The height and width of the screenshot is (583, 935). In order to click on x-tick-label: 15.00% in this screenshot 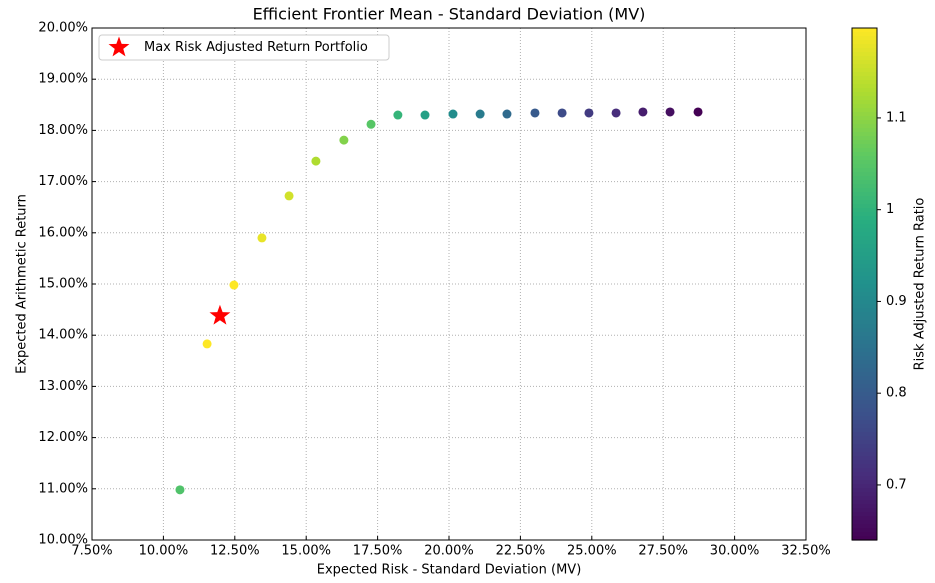, I will do `click(306, 551)`.